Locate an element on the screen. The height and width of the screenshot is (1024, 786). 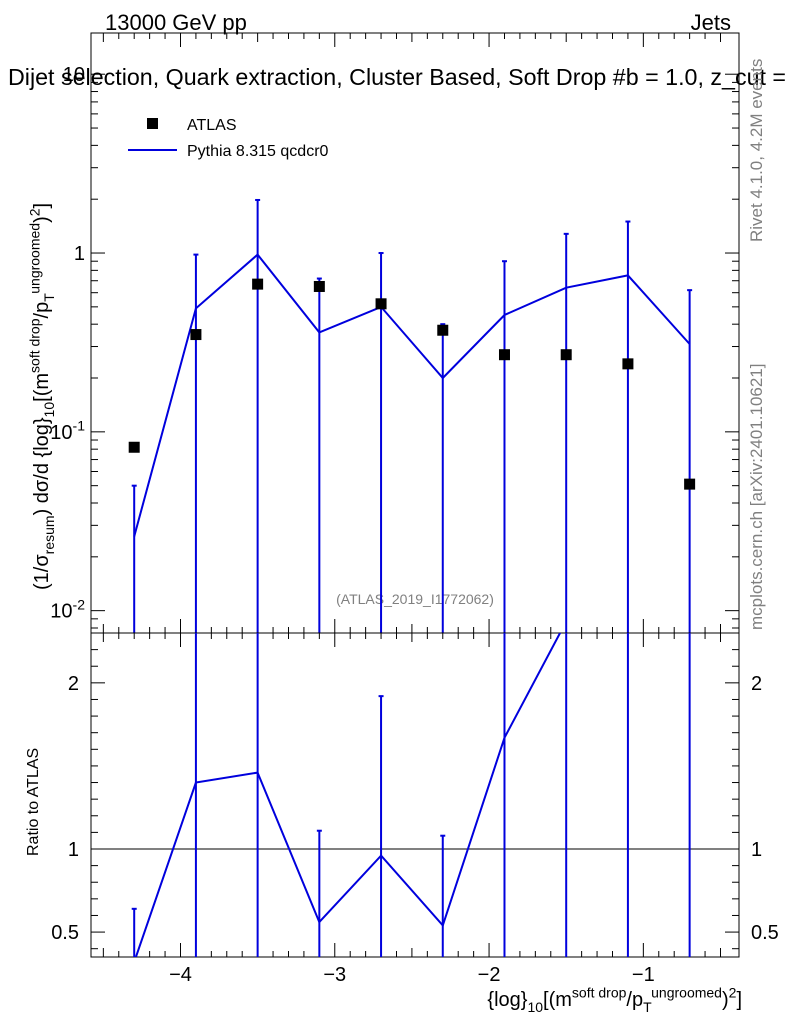
ratio-y-tick-label: 0.5 is located at coordinates (65, 933).